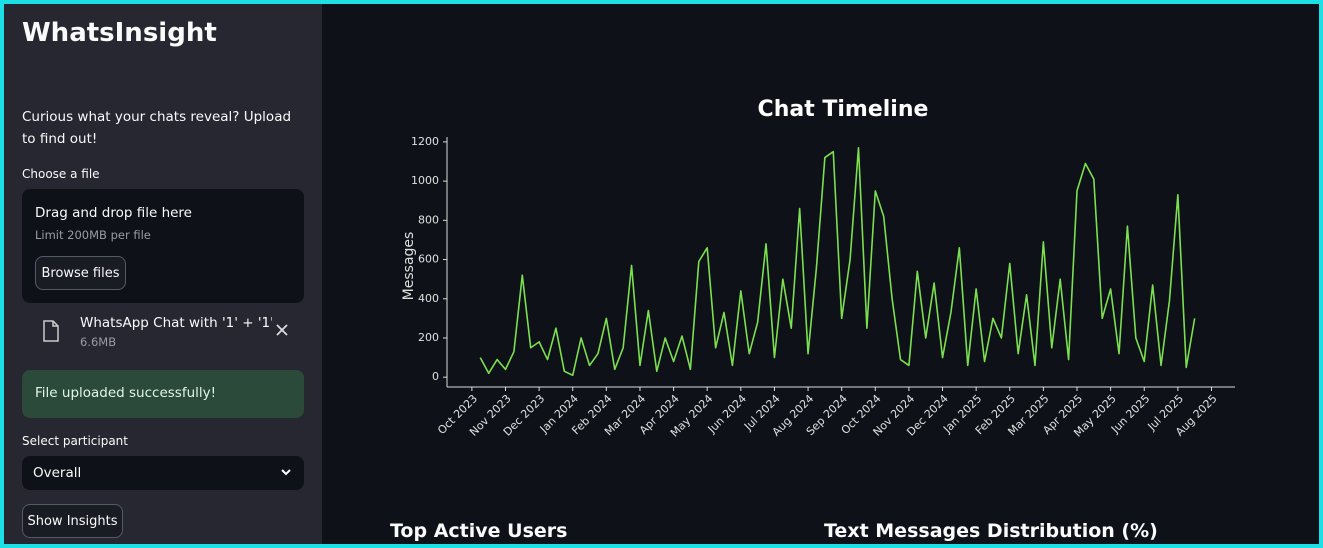  I want to click on y-tick-label: 600, so click(428, 259).